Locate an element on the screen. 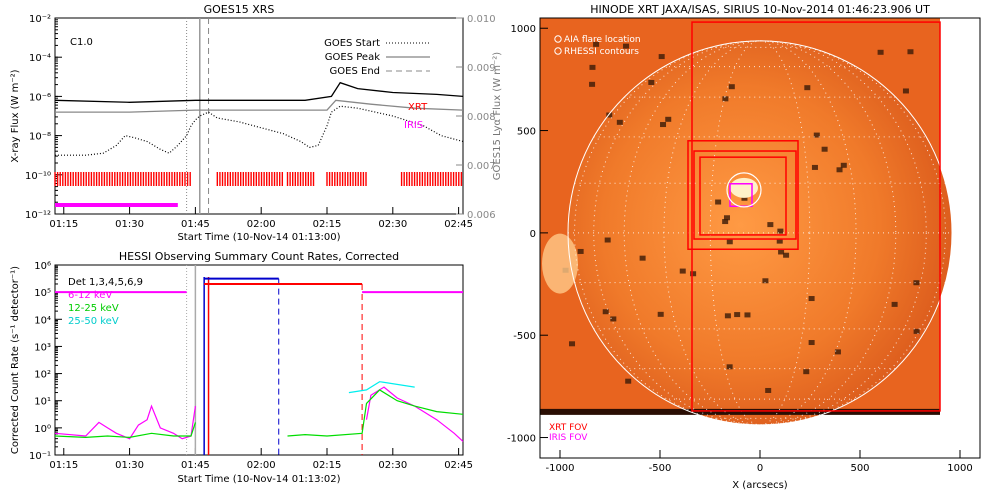 Image resolution: width=1000 pixels, height=504 pixels. goes-x-tick-label: 01:15 is located at coordinates (63, 224).